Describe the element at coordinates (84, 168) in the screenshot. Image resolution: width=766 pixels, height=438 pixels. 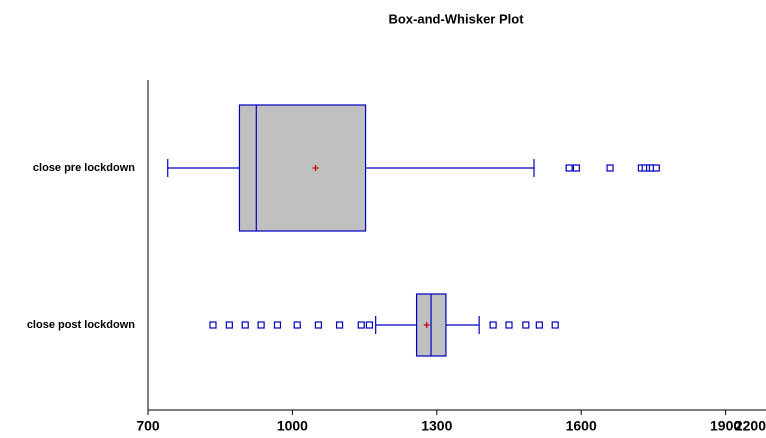
I see `category-label: close pre lockdown` at that location.